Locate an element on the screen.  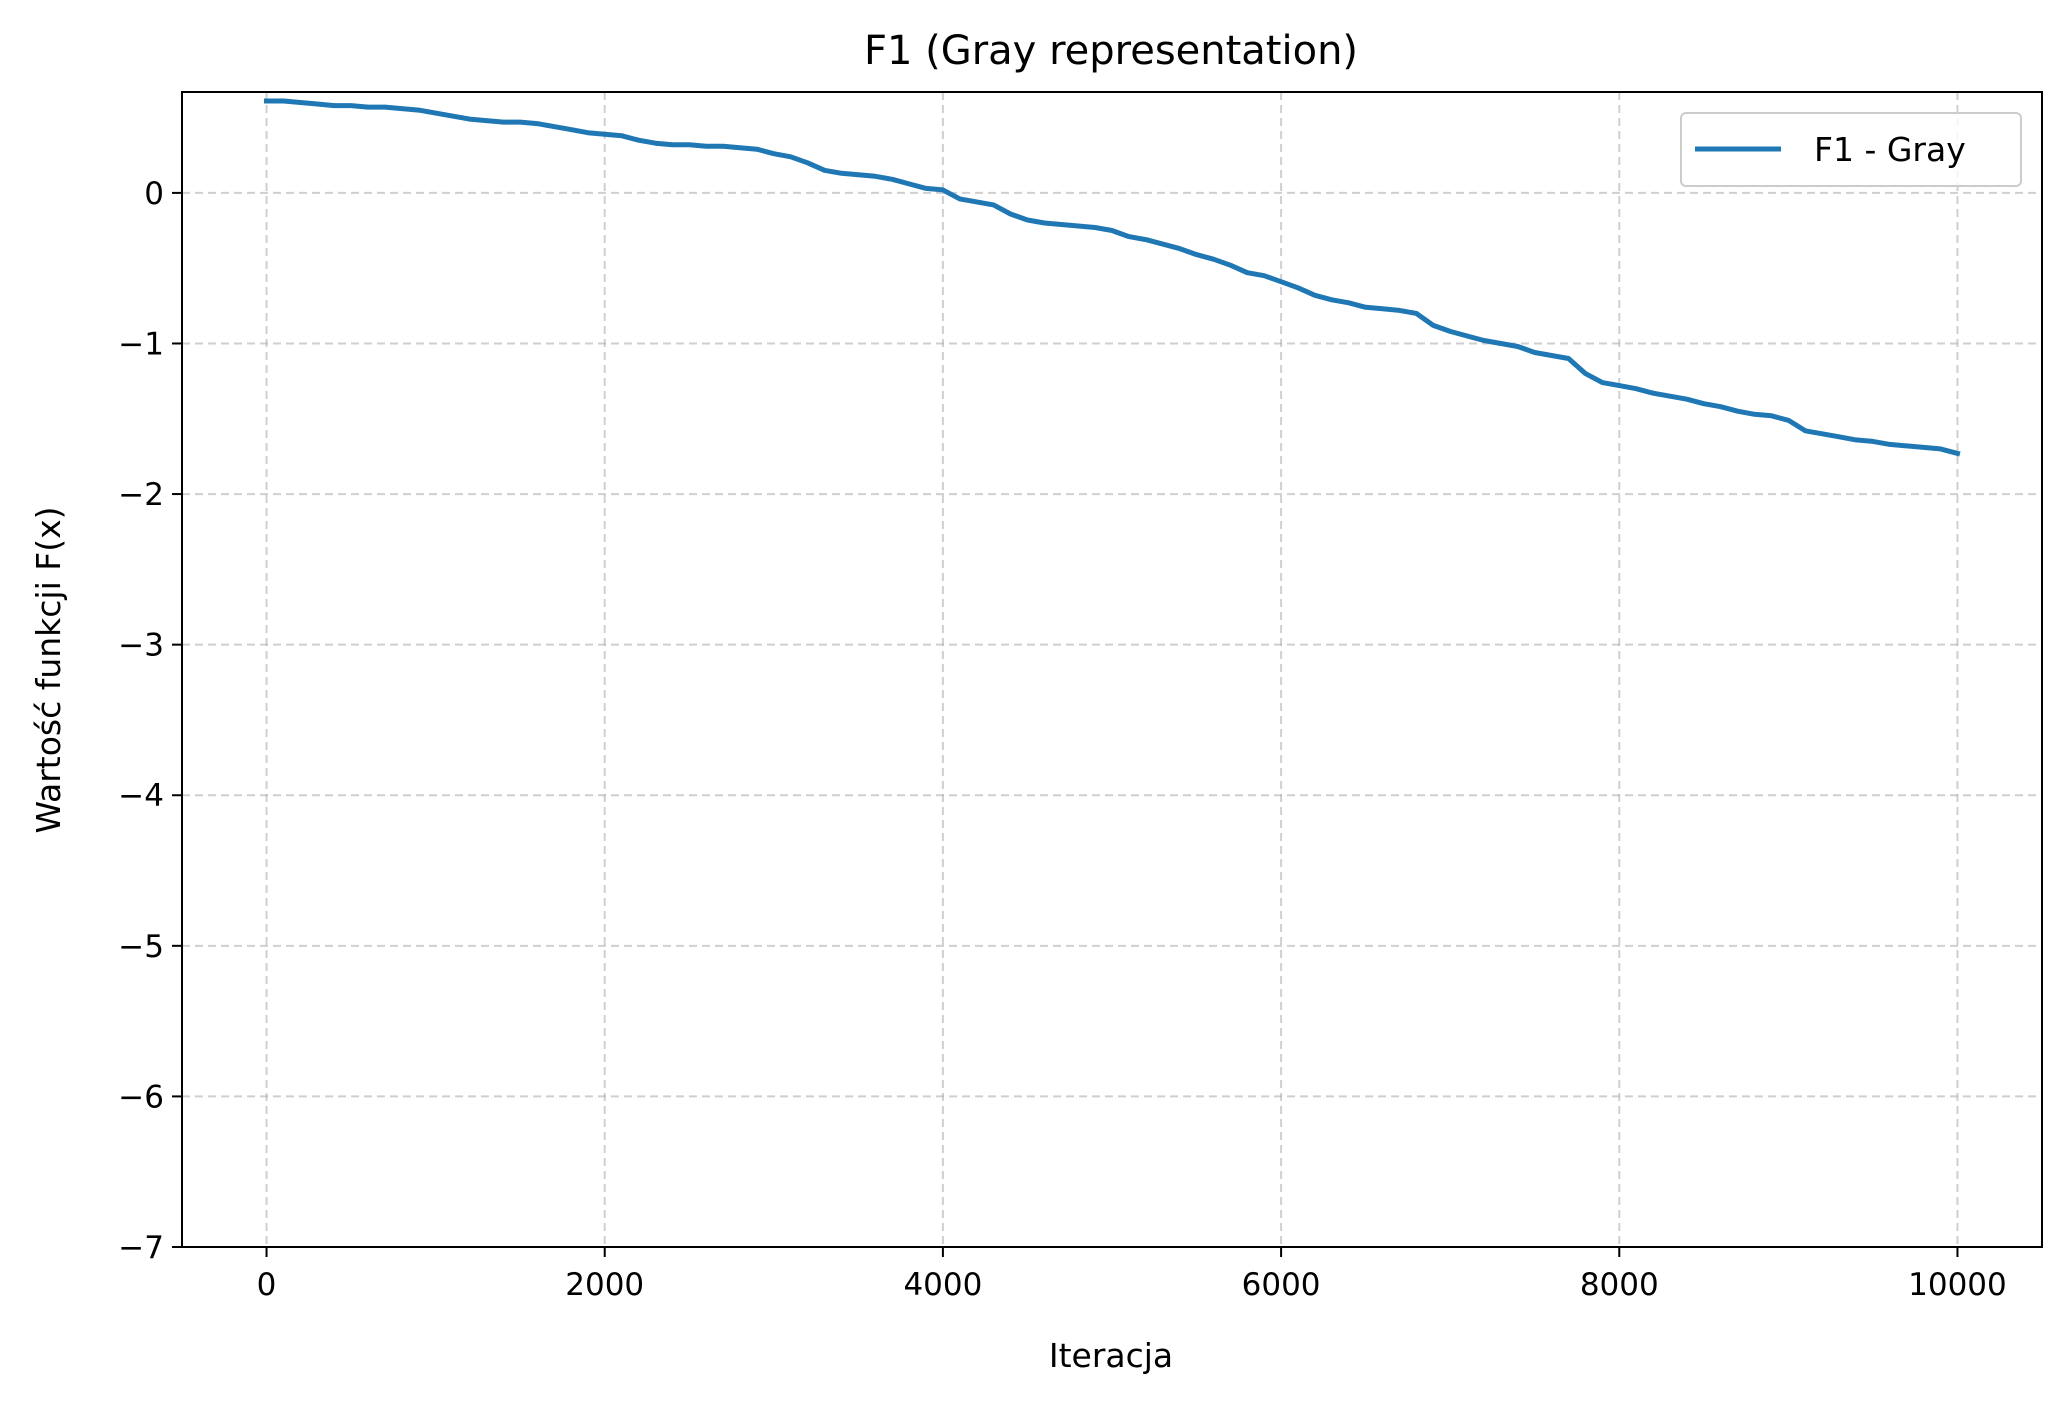
y-tick-label: −2 is located at coordinates (141, 495).